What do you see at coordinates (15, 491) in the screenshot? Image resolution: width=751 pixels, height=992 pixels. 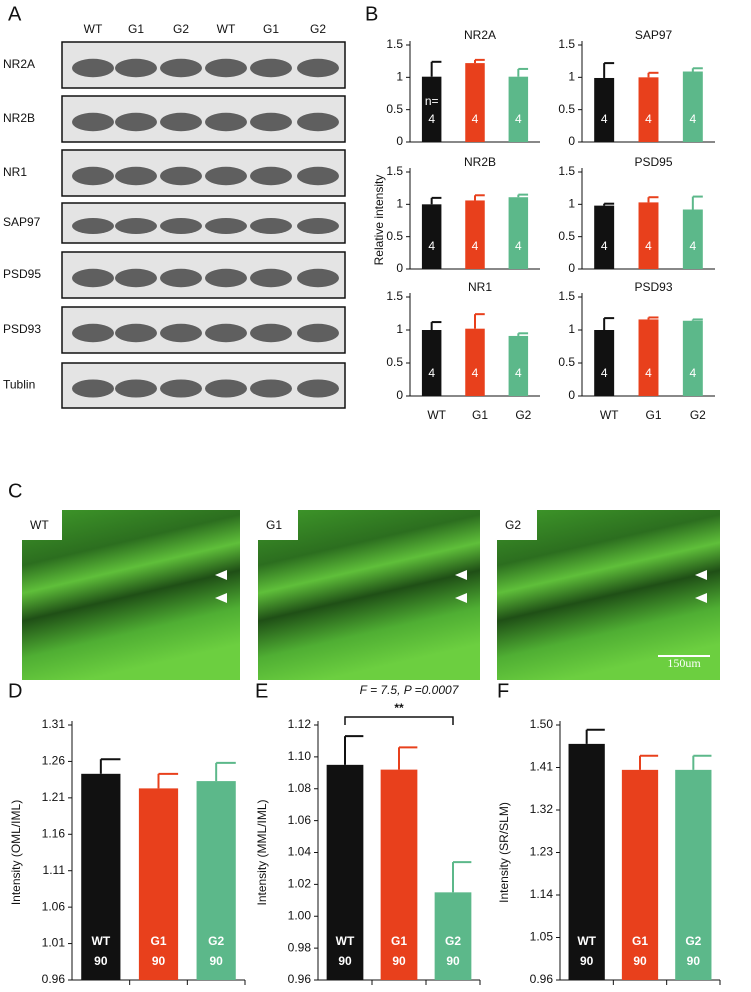 I see `panel-label: C` at bounding box center [15, 491].